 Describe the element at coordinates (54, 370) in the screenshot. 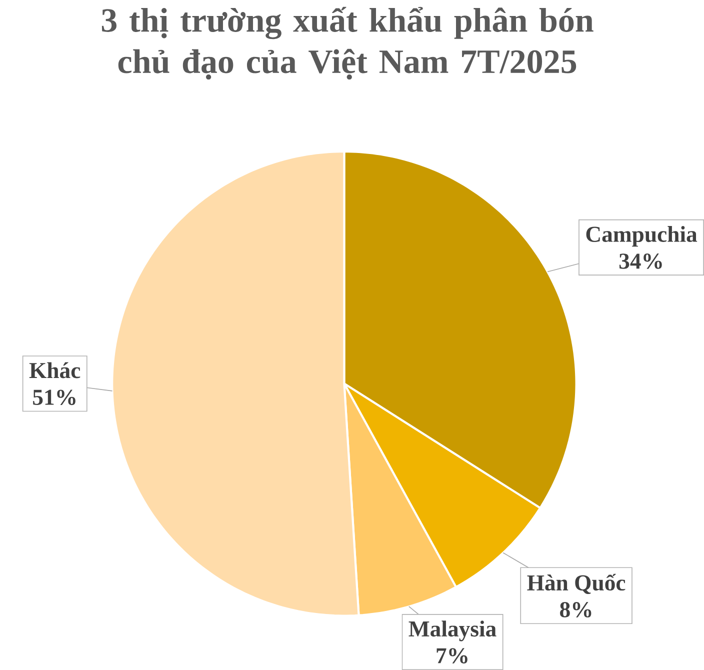

I see `slice-label: Khác` at that location.